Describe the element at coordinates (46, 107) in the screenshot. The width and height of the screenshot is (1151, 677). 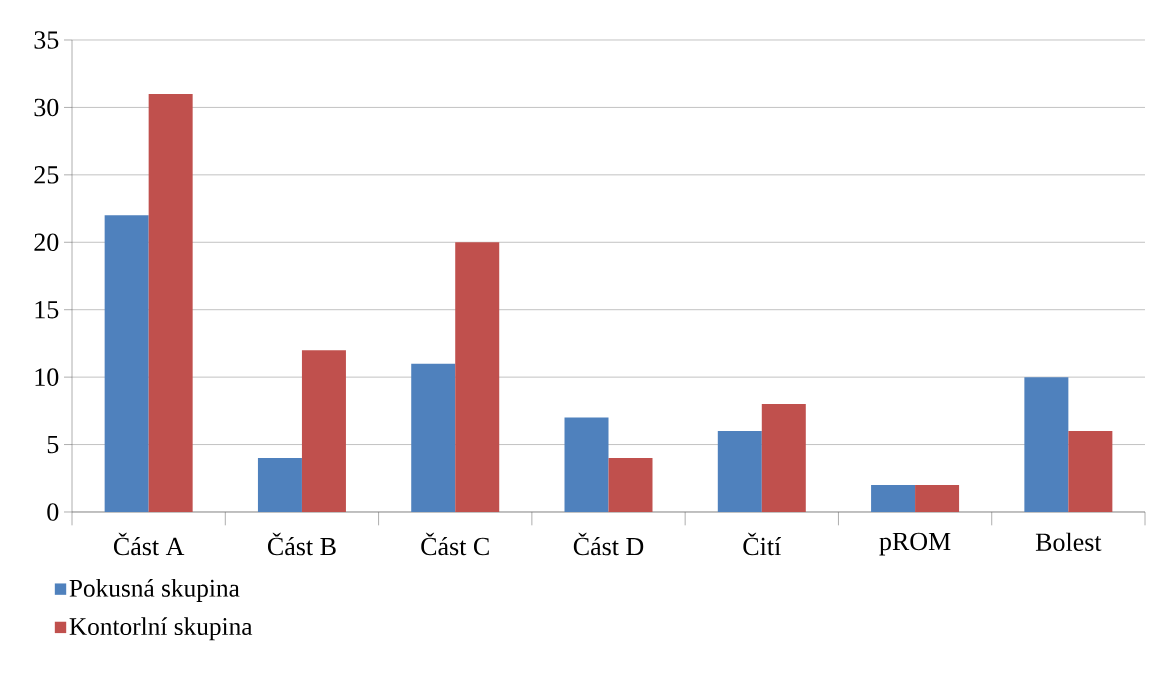
I see `y-tick-label: 30` at that location.